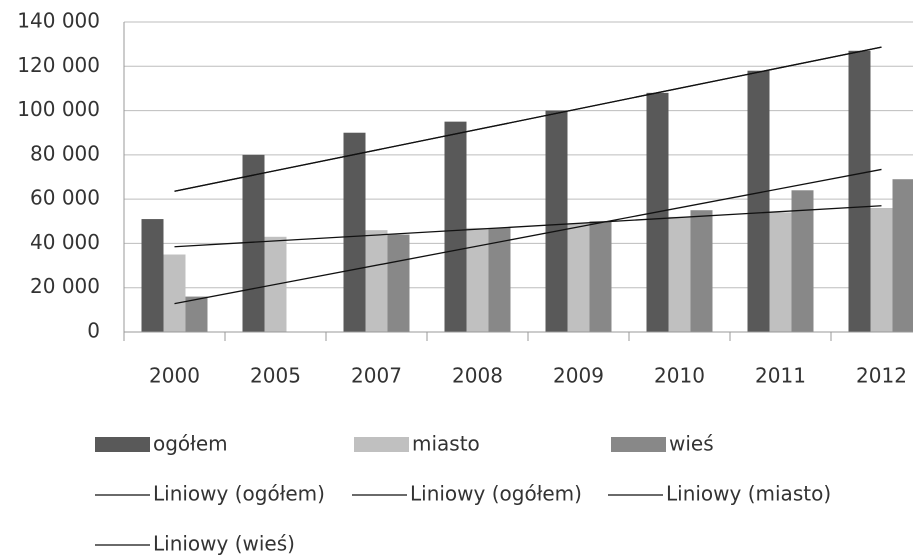  What do you see at coordinates (477, 376) in the screenshot?
I see `x-tick-label: 2008` at bounding box center [477, 376].